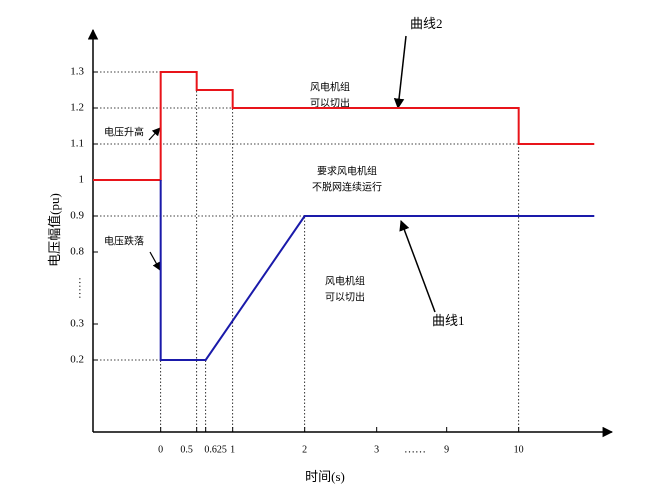 Image resolution: width=655 pixels, height=501 pixels. I want to click on y-tick-label: 1, so click(82, 180).